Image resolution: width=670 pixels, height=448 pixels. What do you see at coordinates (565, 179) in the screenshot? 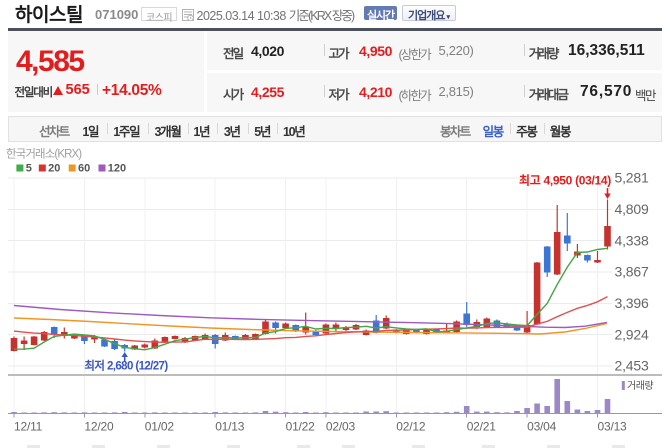
I see `svg-text: 최고 4,950 (03/14)` at bounding box center [565, 179].